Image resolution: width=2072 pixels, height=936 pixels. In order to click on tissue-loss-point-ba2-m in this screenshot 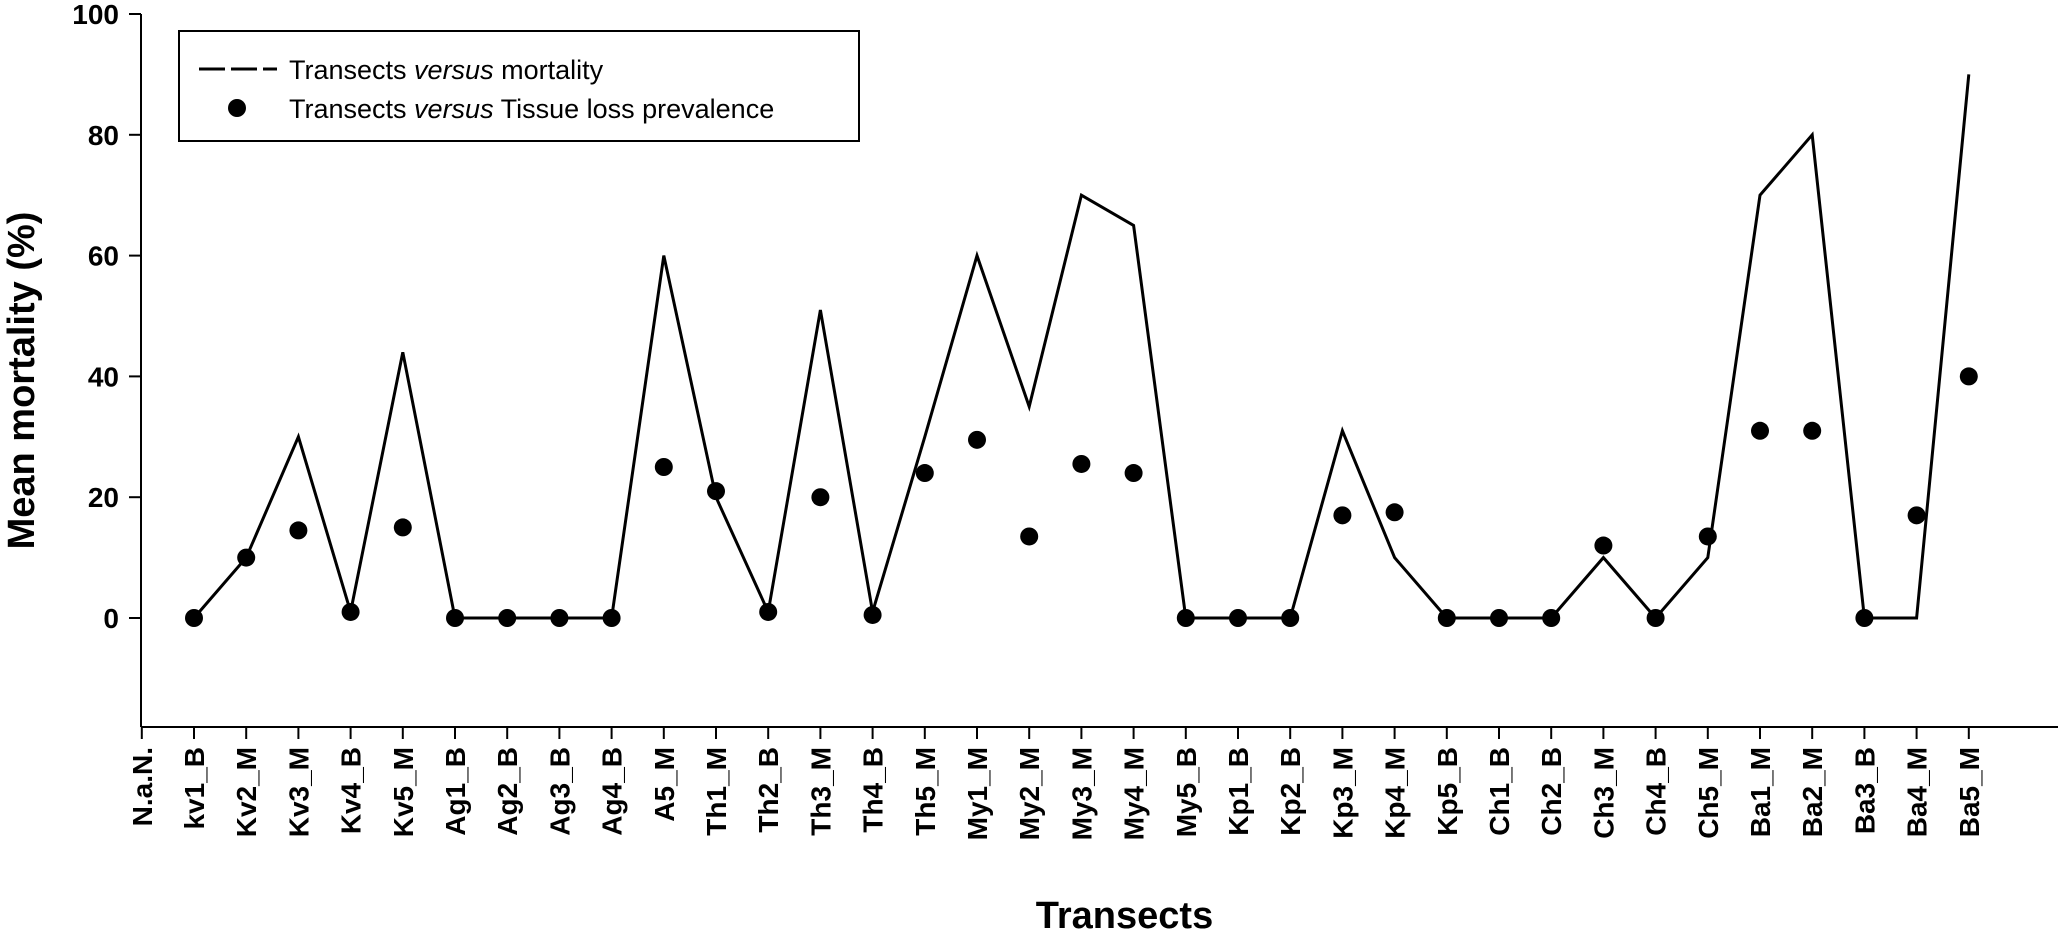, I will do `click(1812, 430)`.